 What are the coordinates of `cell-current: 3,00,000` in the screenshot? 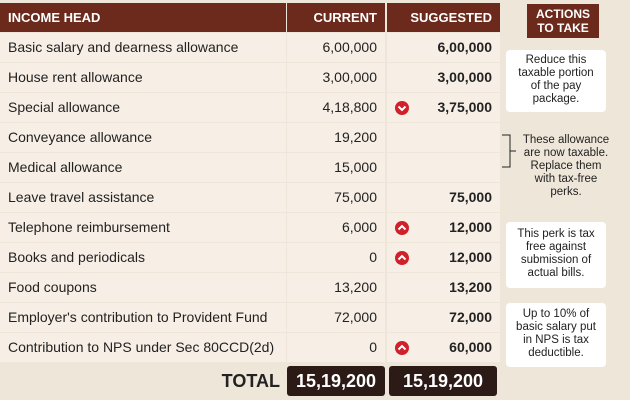 It's located at (336, 77).